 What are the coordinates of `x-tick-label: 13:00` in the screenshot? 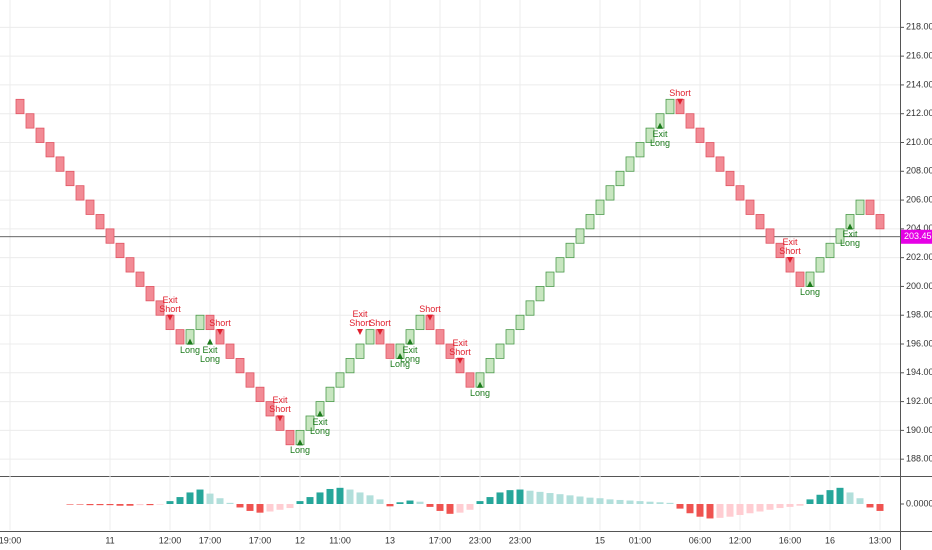 It's located at (880, 540).